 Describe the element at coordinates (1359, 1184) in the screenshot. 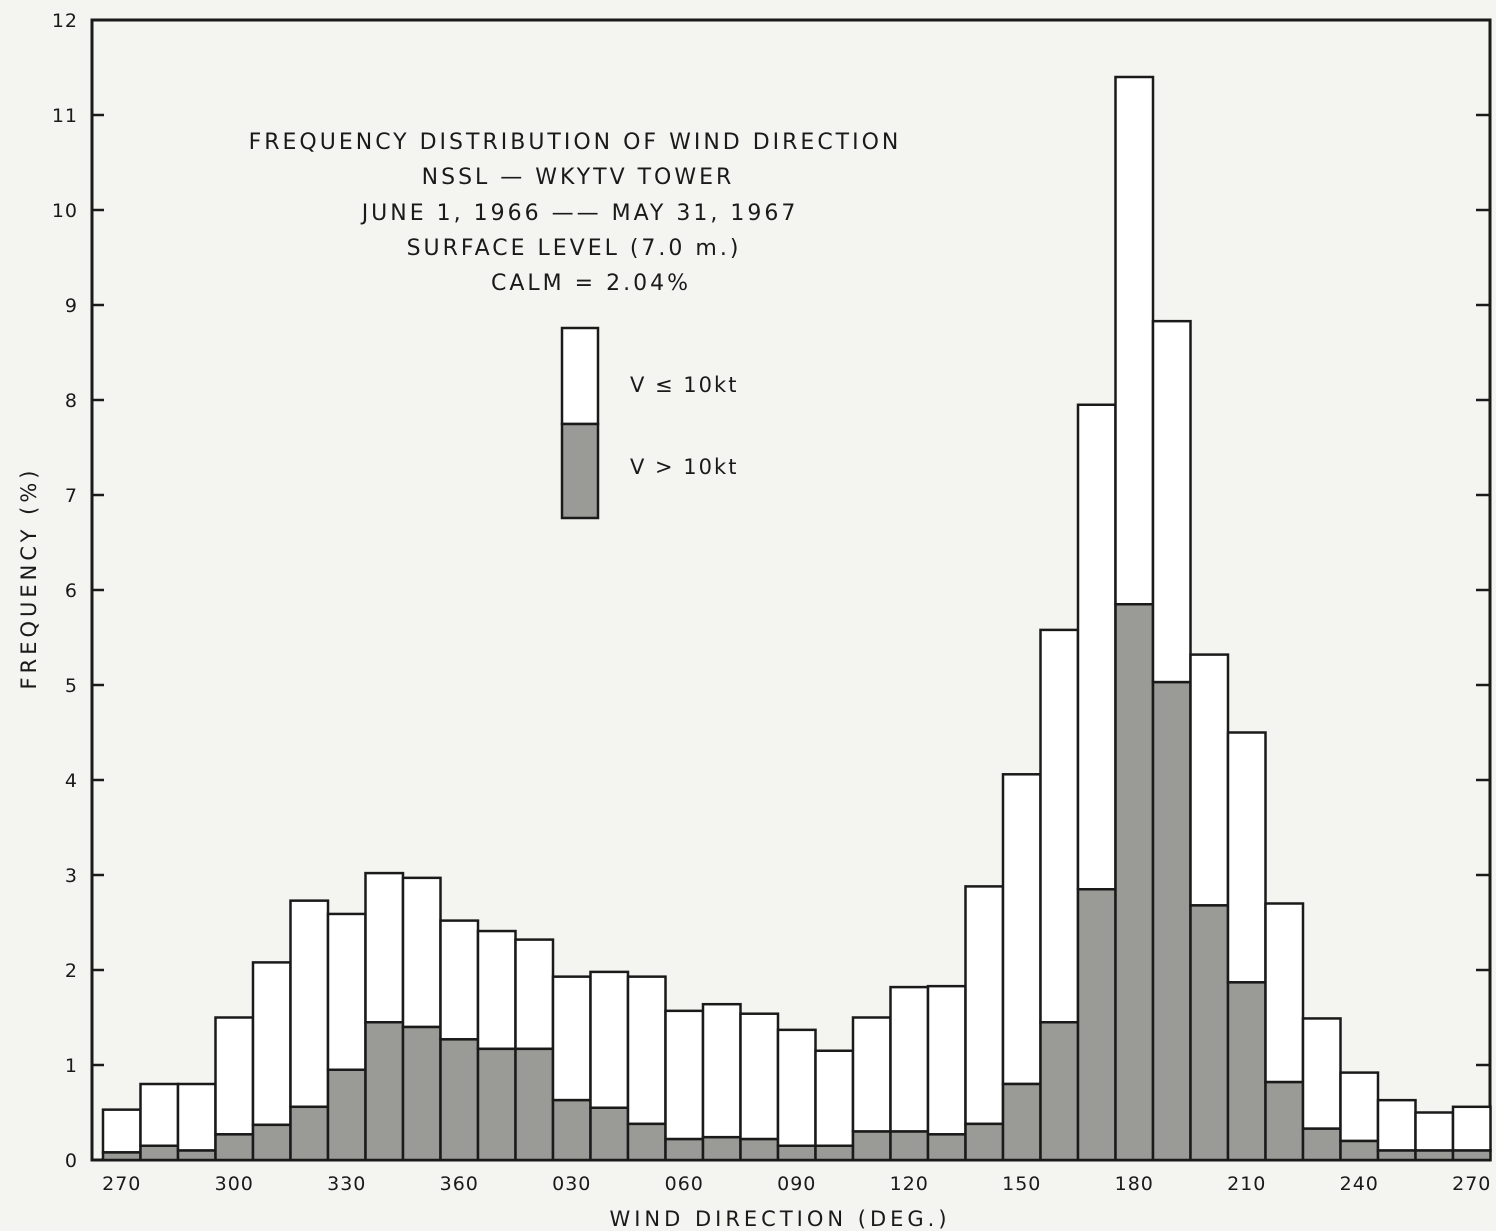

I see `x-tick-label-240-11: 240` at that location.